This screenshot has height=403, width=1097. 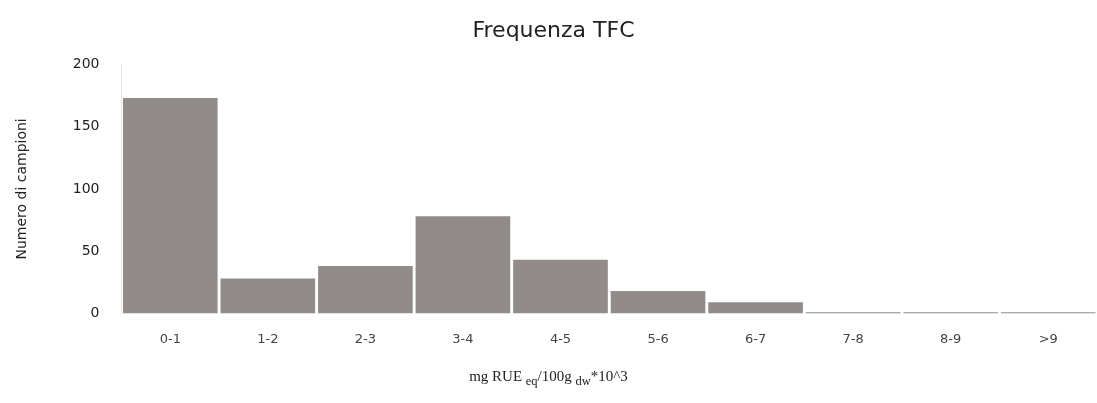 What do you see at coordinates (755, 338) in the screenshot?
I see `x-tick-label: 6-7` at bounding box center [755, 338].